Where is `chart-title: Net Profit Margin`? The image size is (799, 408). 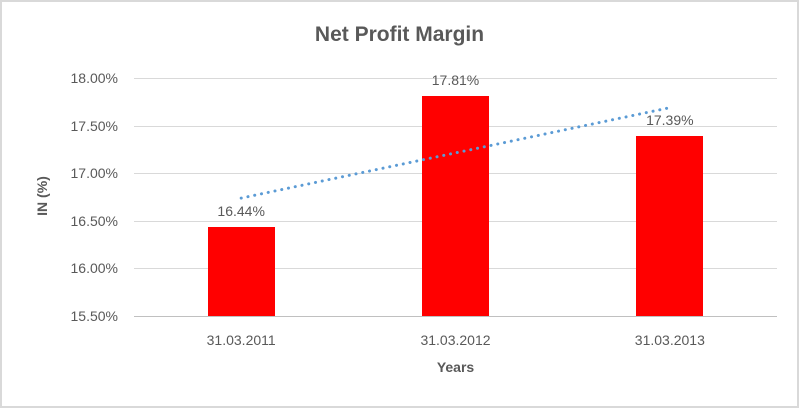
chart-title: Net Profit Margin is located at coordinates (399, 34).